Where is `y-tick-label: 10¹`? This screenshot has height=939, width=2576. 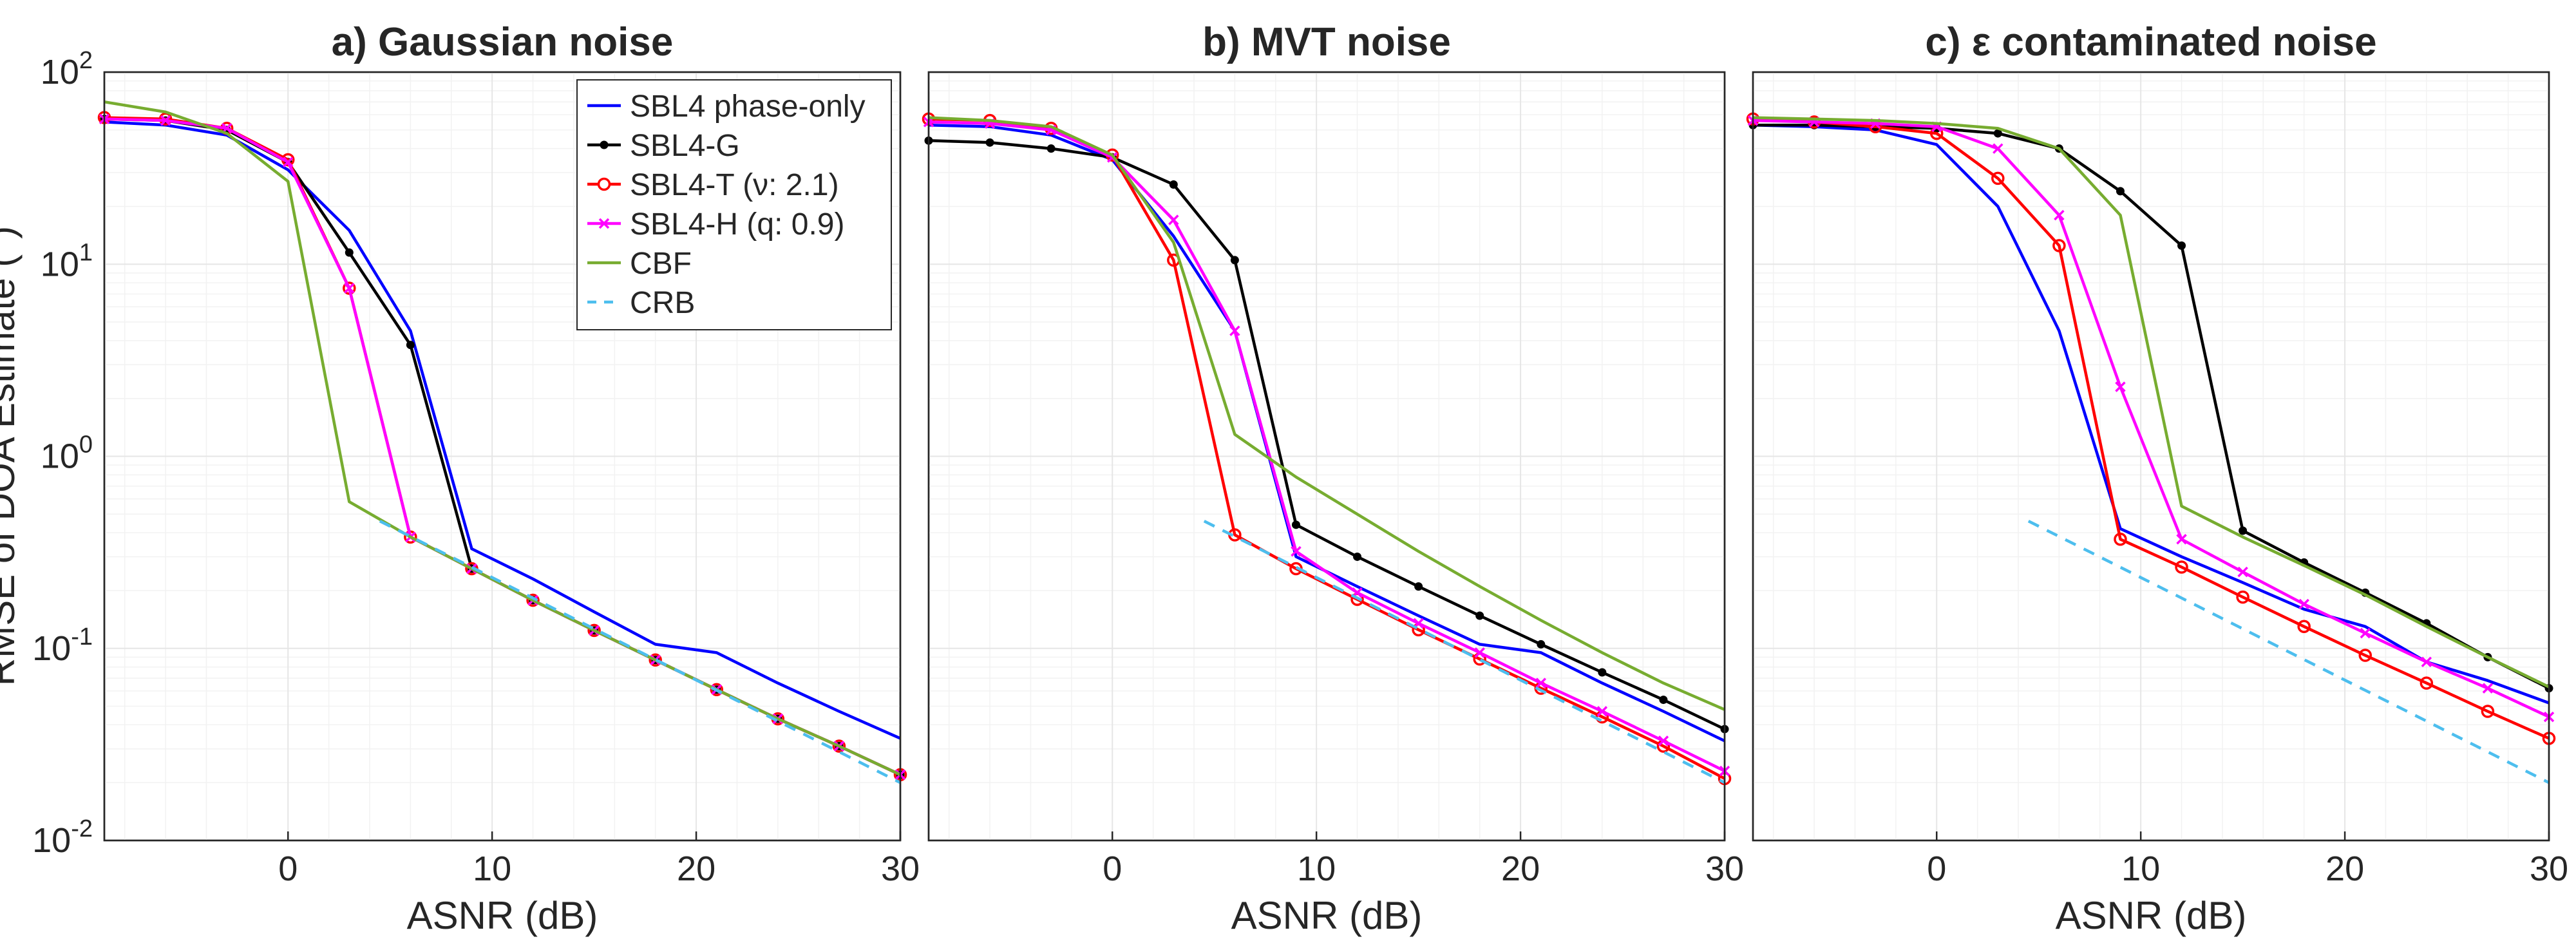 y-tick-label: 10¹ is located at coordinates (67, 261).